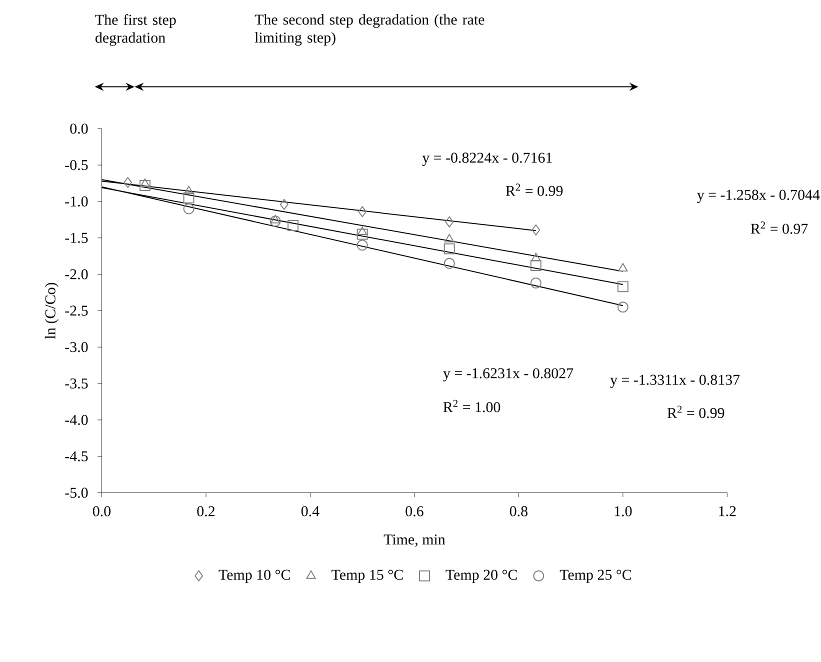  I want to click on legend-label: Temp 25 °C, so click(596, 576).